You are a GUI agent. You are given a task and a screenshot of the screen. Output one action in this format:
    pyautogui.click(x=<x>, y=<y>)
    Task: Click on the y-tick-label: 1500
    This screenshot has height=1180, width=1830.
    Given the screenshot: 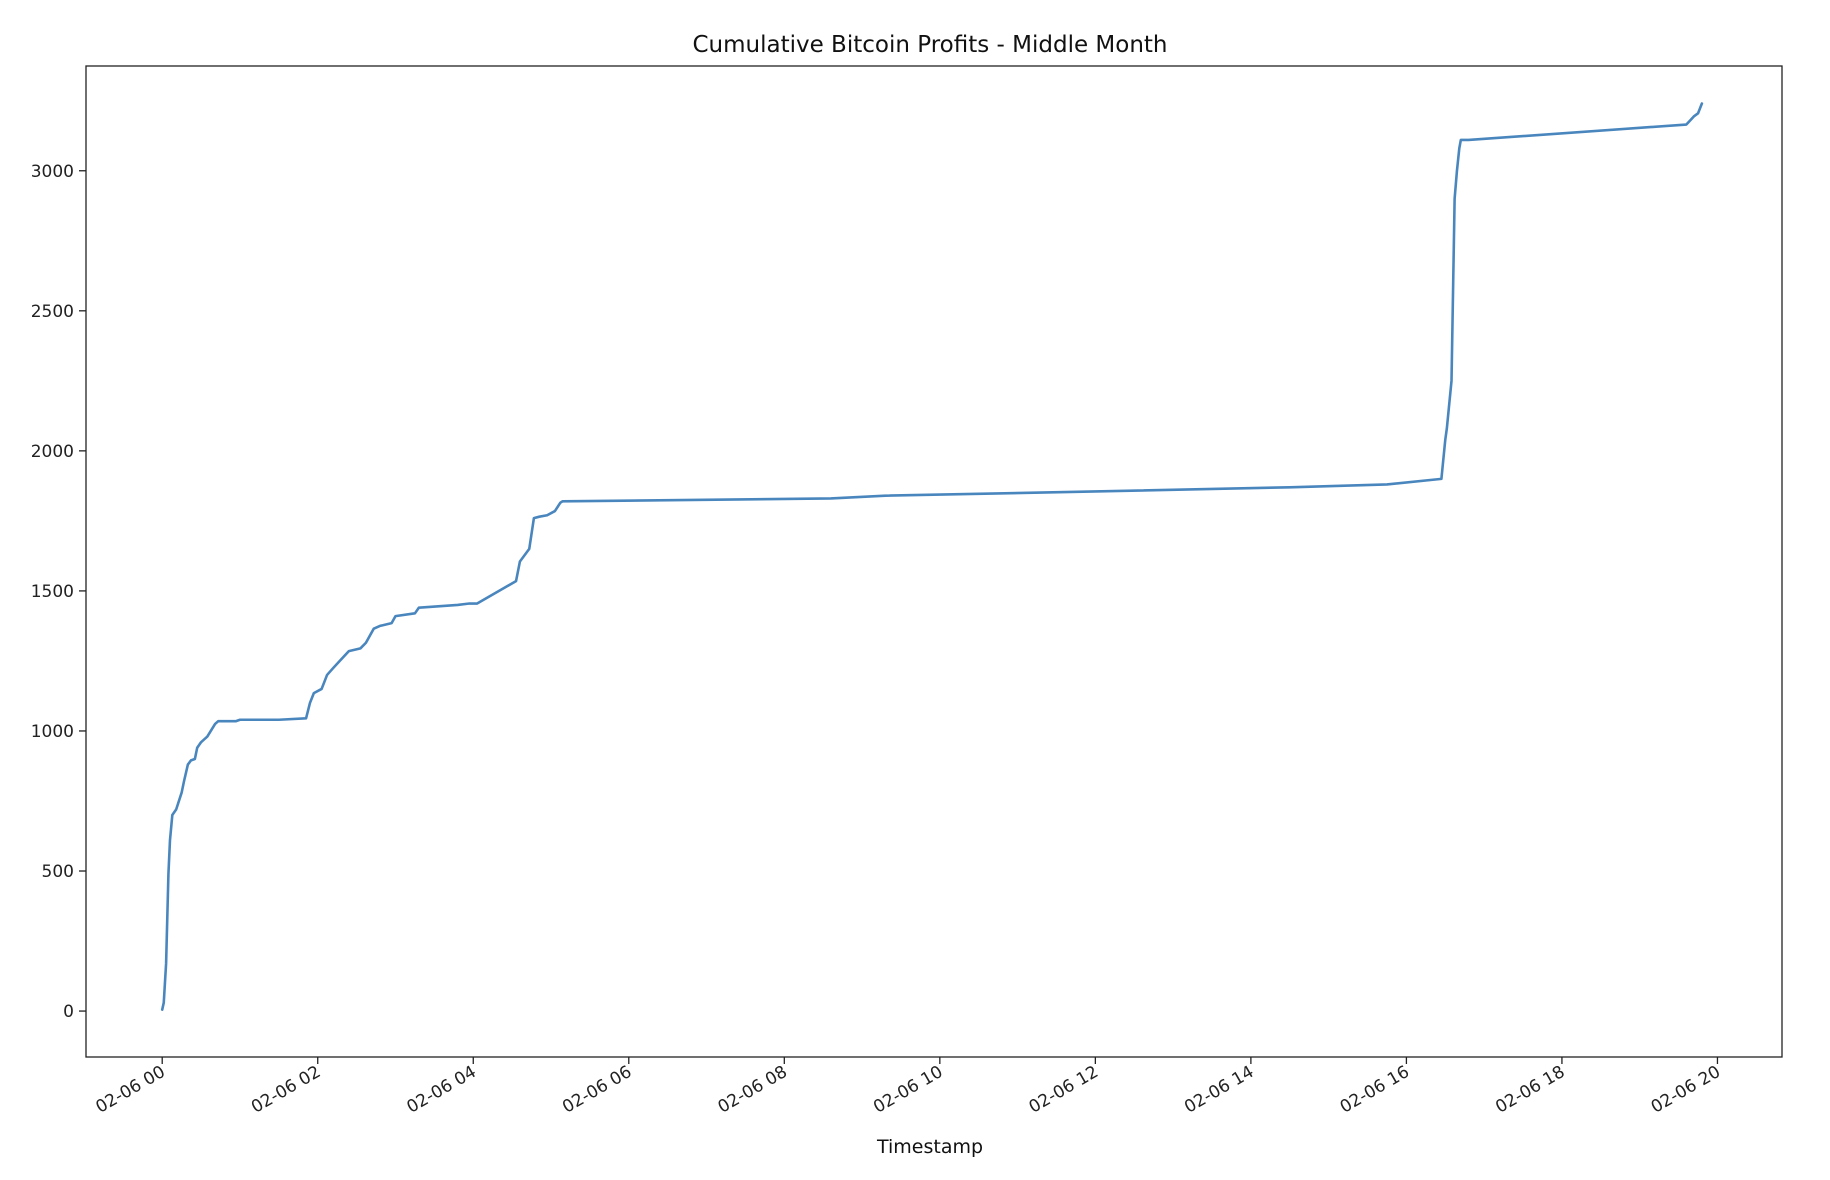 What is the action you would take?
    pyautogui.click(x=52, y=592)
    